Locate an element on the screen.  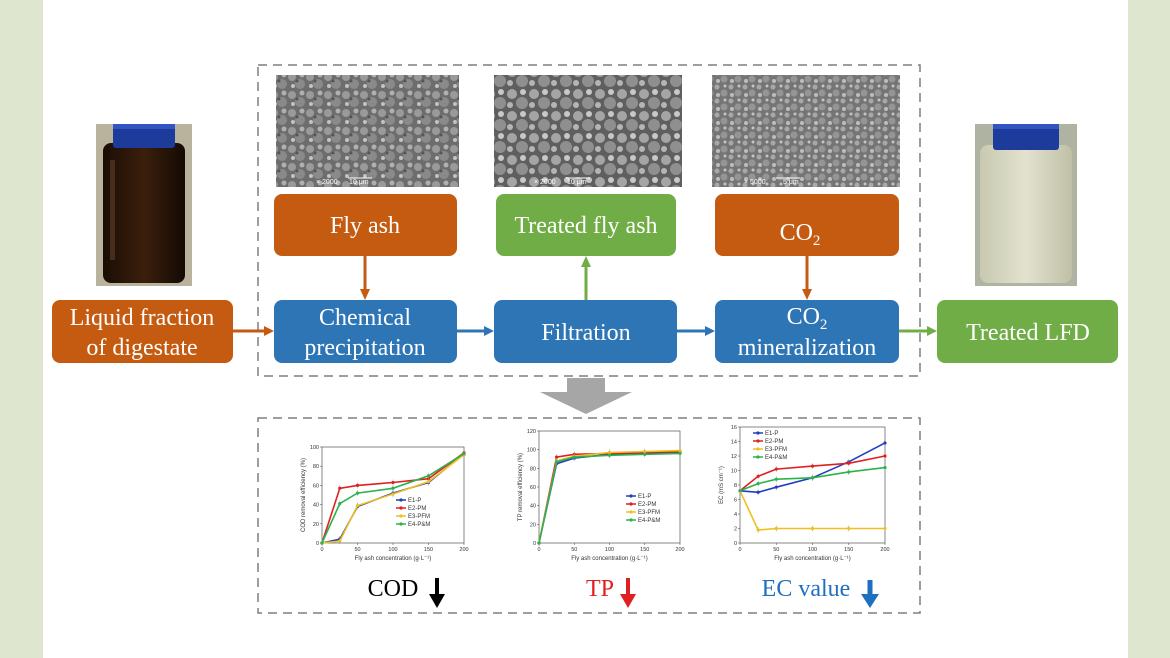
chart-plot-area is located at coordinates (812, 485).